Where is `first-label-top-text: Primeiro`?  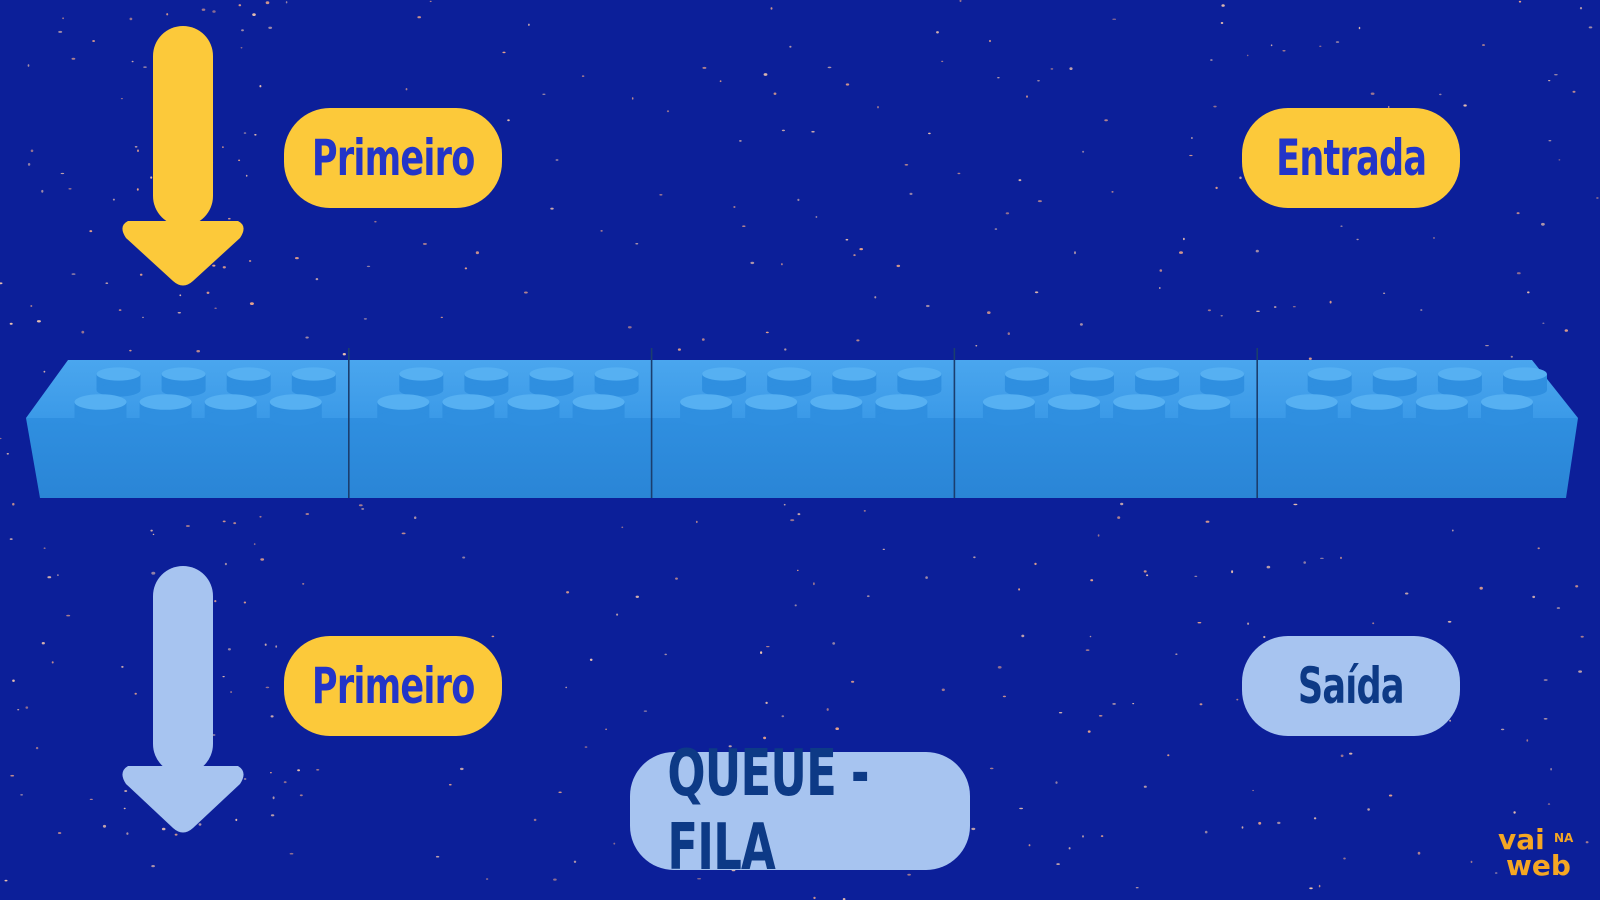 first-label-top-text: Primeiro is located at coordinates (393, 158).